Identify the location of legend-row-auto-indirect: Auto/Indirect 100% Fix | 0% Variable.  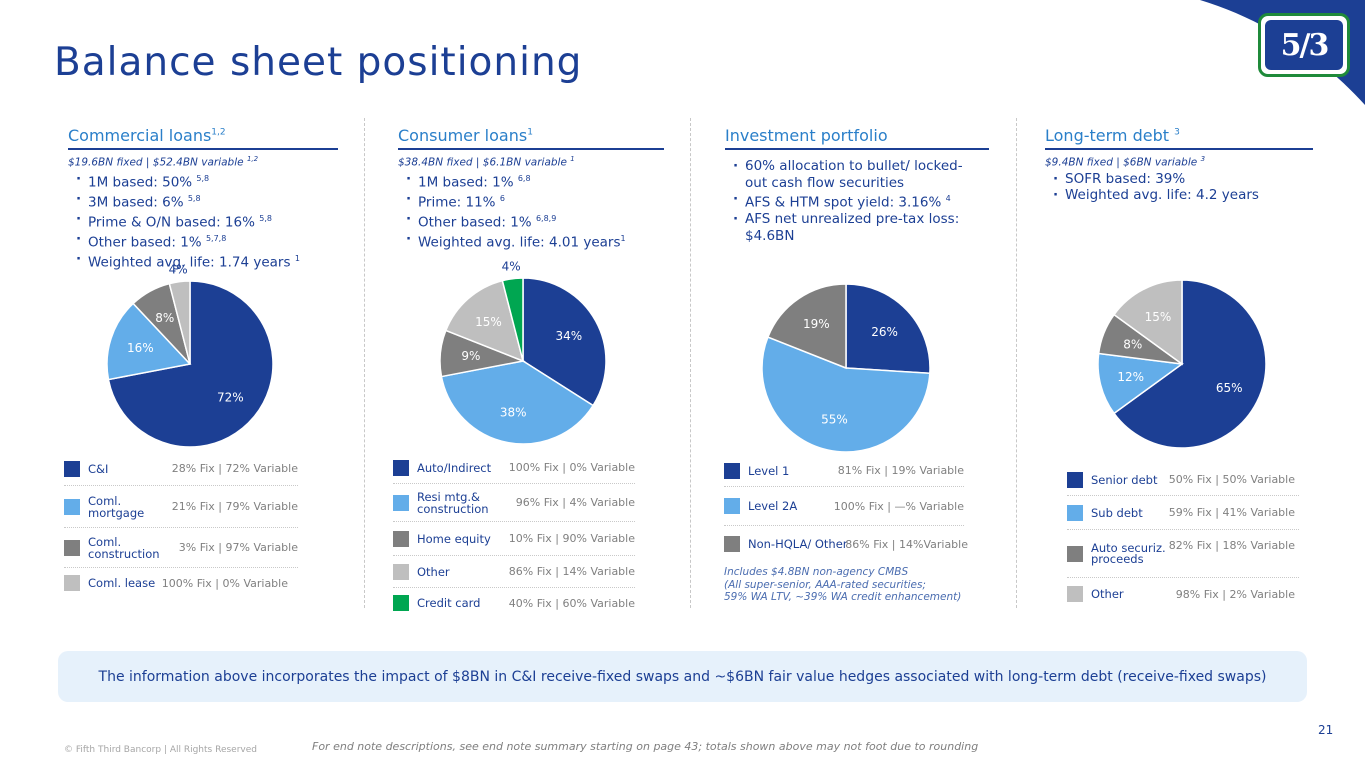
(514, 468).